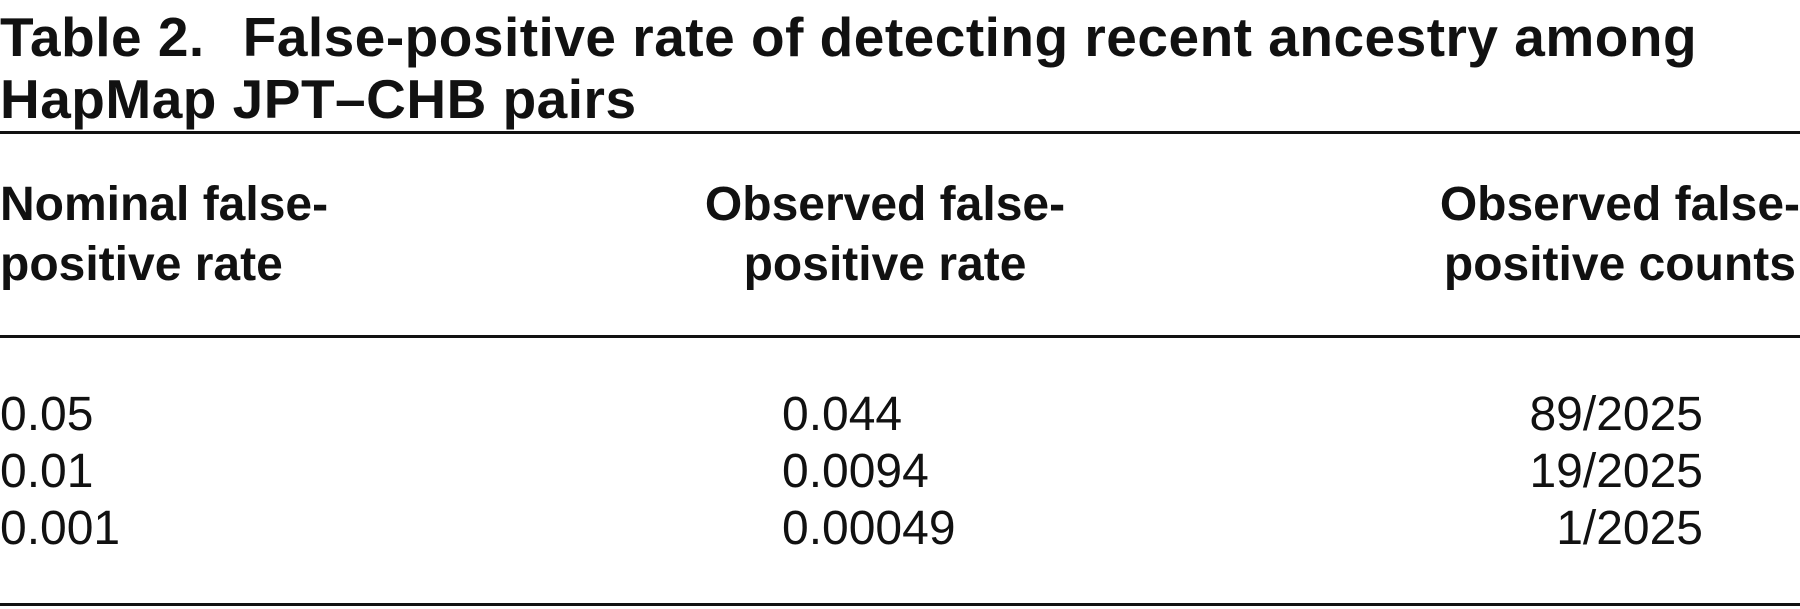  I want to click on table-row: 0.001 0.00049 1/2025, so click(900, 528).